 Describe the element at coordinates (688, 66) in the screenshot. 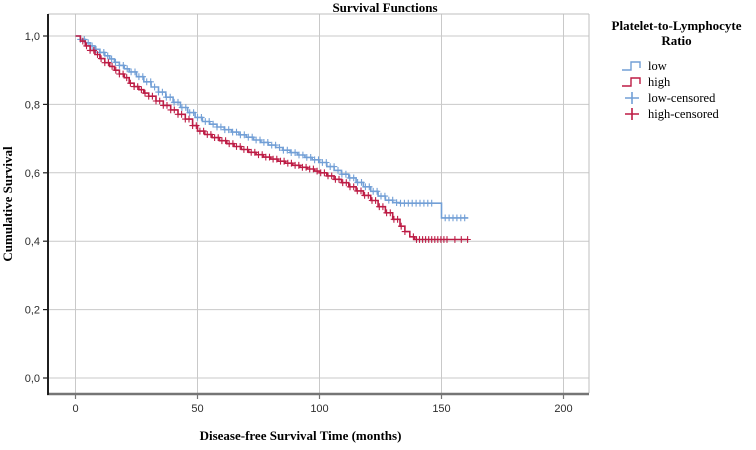

I see `legend-entry-low: low` at that location.